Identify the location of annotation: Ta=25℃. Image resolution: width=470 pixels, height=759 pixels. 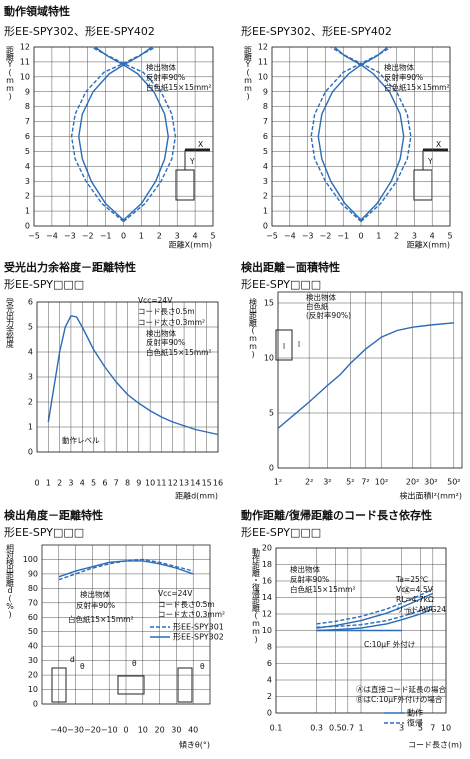
(411, 579).